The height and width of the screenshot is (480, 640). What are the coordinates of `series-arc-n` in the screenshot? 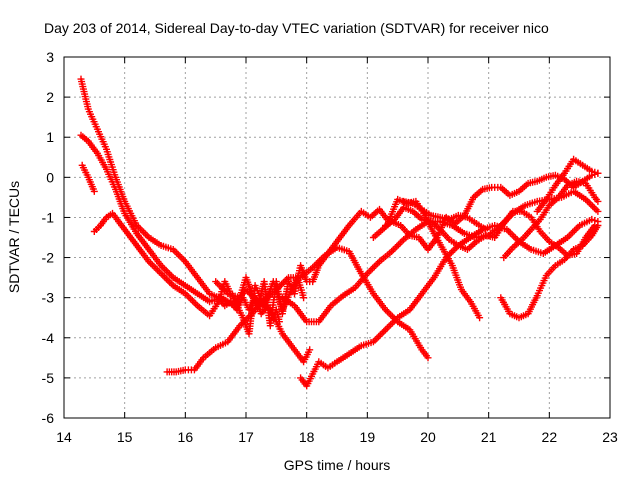 It's located at (567, 185).